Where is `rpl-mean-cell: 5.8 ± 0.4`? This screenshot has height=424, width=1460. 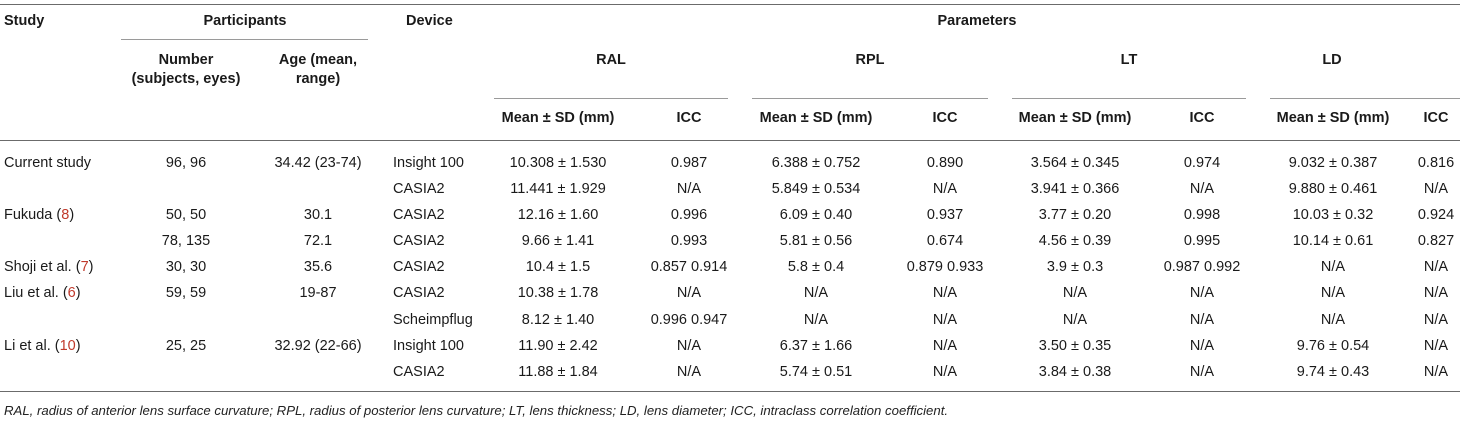
rpl-mean-cell: 5.8 ± 0.4 is located at coordinates (816, 267).